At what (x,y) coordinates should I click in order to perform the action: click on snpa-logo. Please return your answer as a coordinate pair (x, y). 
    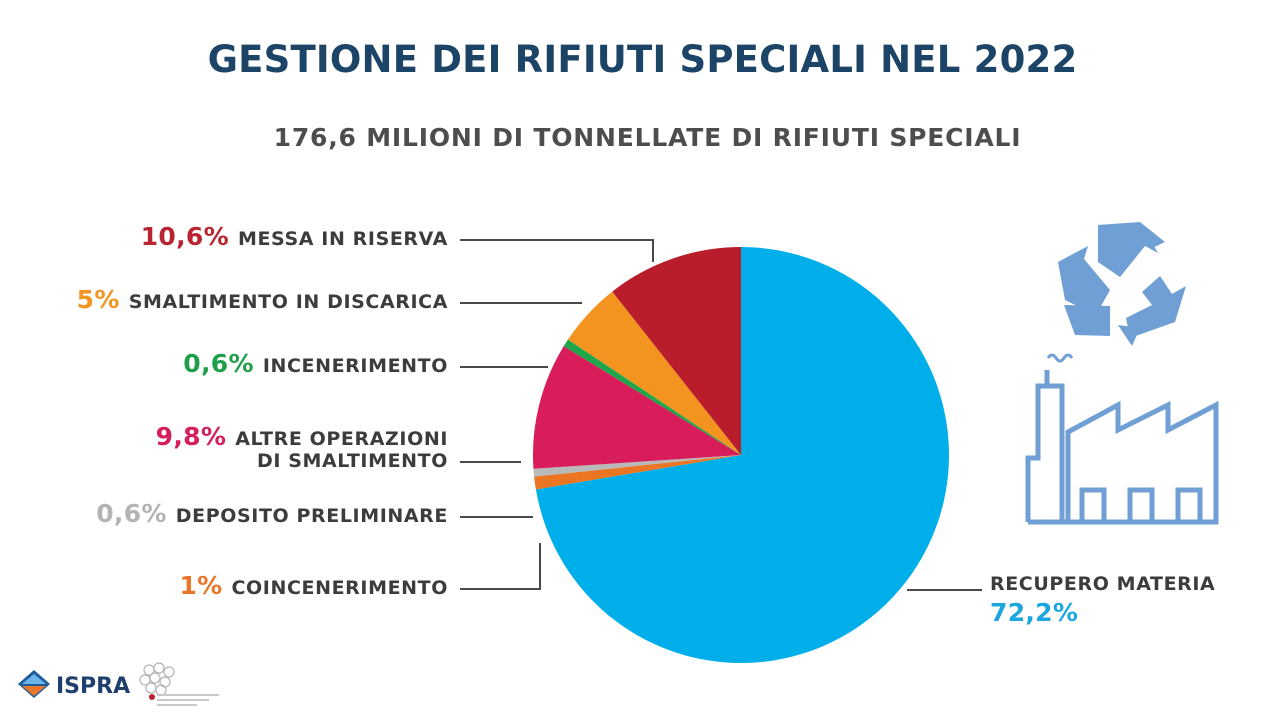
    Looking at the image, I should click on (180, 686).